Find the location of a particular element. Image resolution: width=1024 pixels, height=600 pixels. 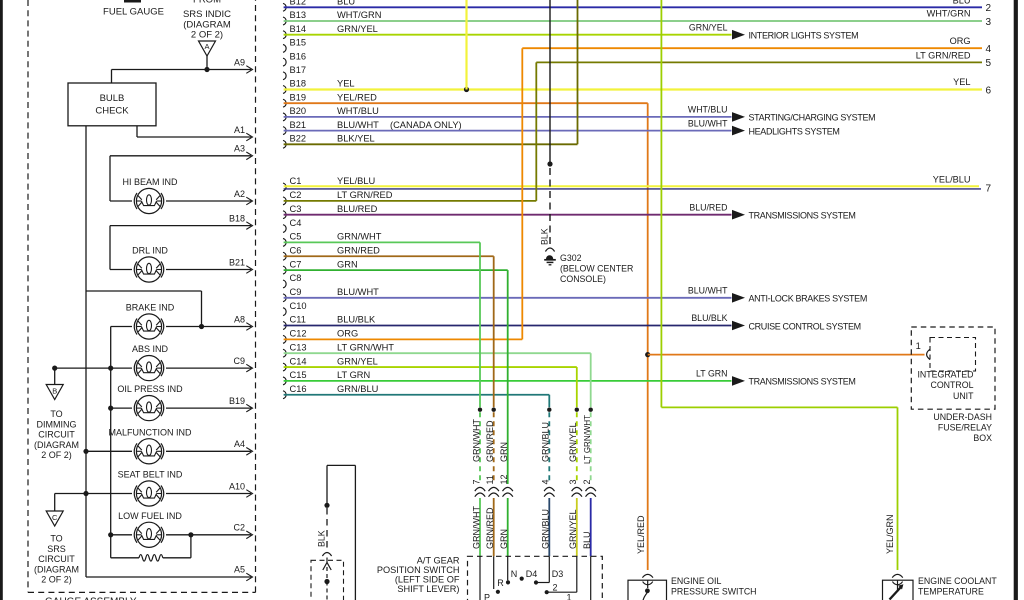

svg-text: (BELOW CENTER is located at coordinates (596, 268).